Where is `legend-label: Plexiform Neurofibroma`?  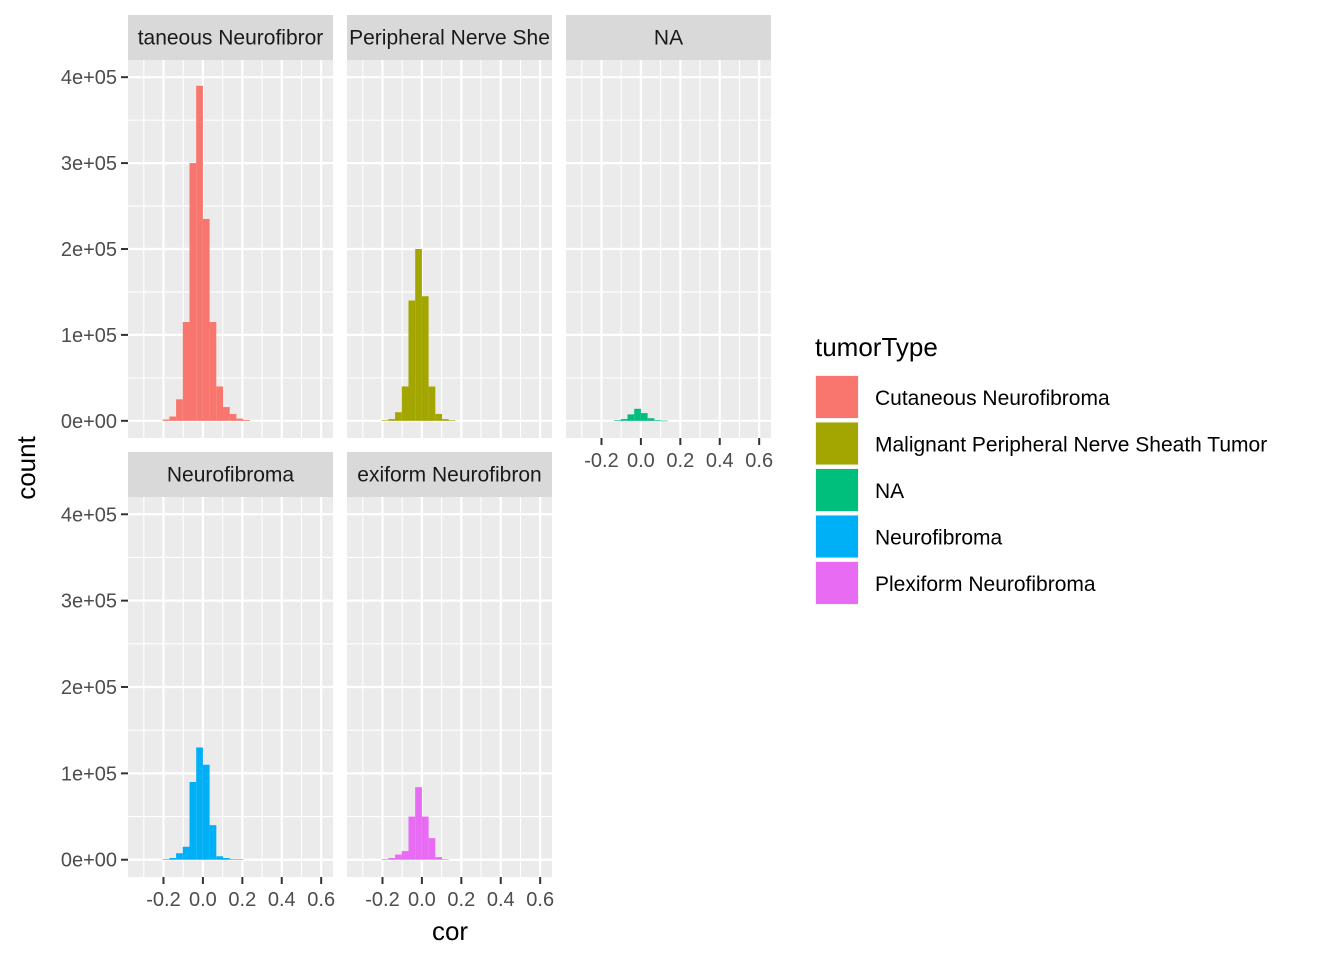
legend-label: Plexiform Neurofibroma is located at coordinates (985, 584).